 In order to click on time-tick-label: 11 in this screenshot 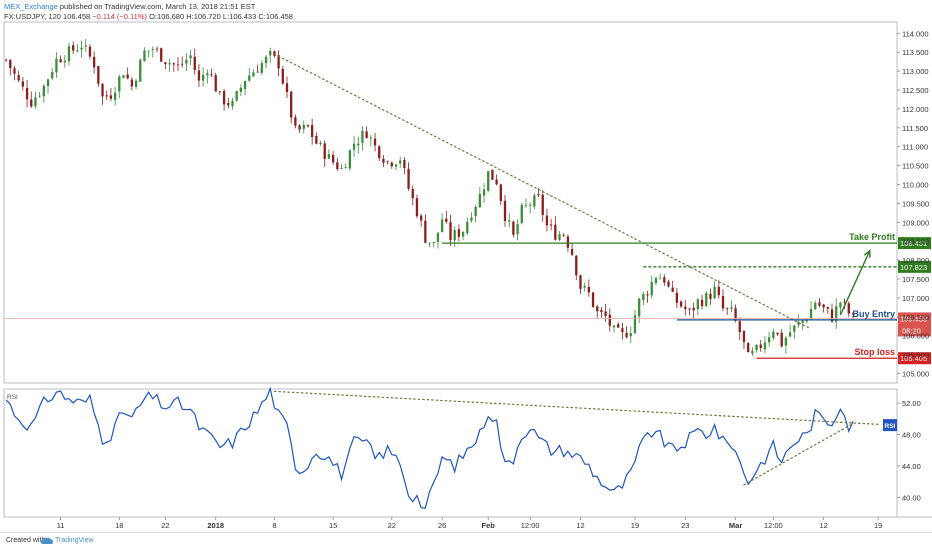, I will do `click(61, 525)`.